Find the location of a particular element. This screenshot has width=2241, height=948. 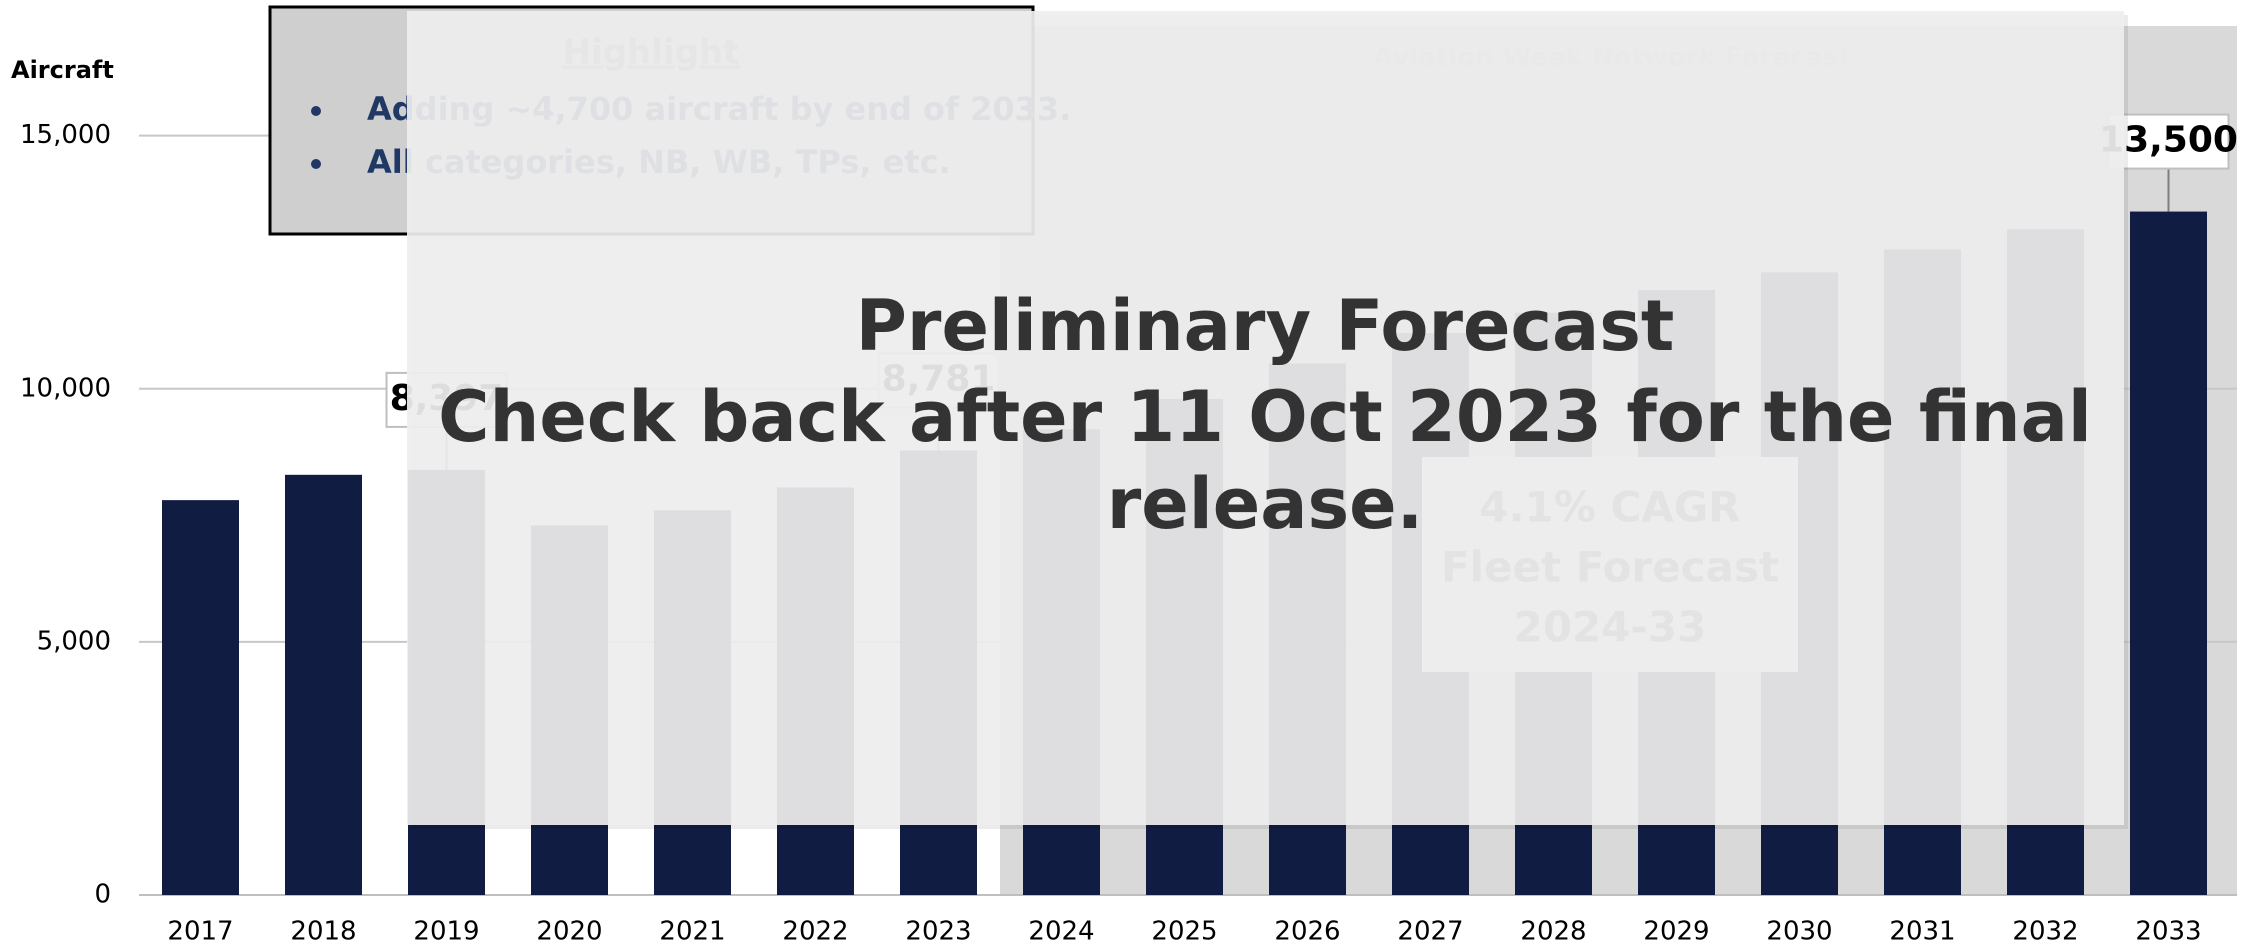

x-tick-label: 2028 is located at coordinates (1553, 932).